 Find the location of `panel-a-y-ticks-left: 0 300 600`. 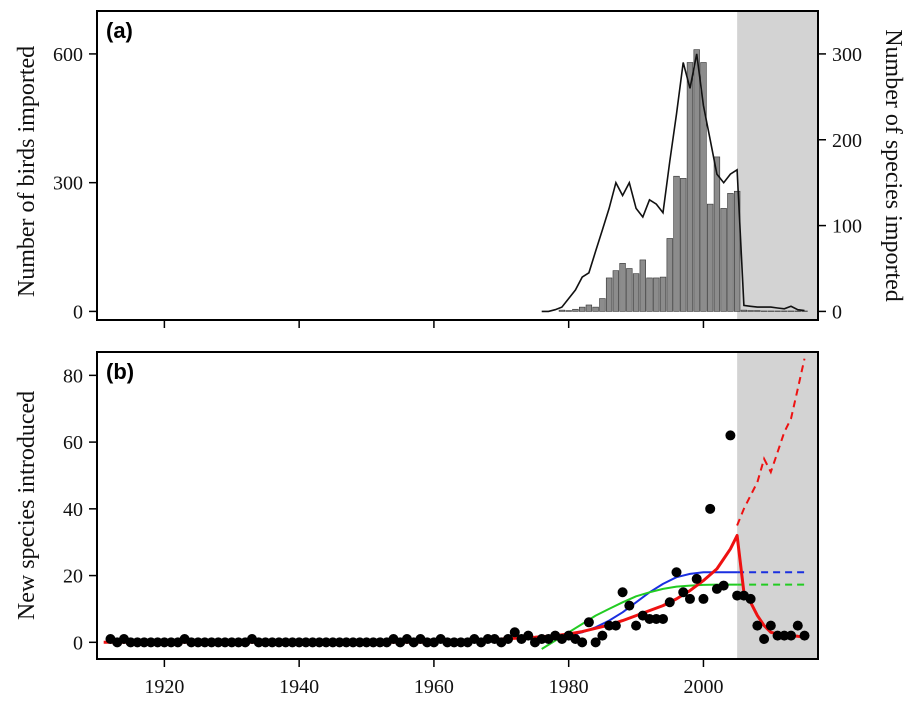

panel-a-y-ticks-left: 0 300 600 is located at coordinates (75, 183).